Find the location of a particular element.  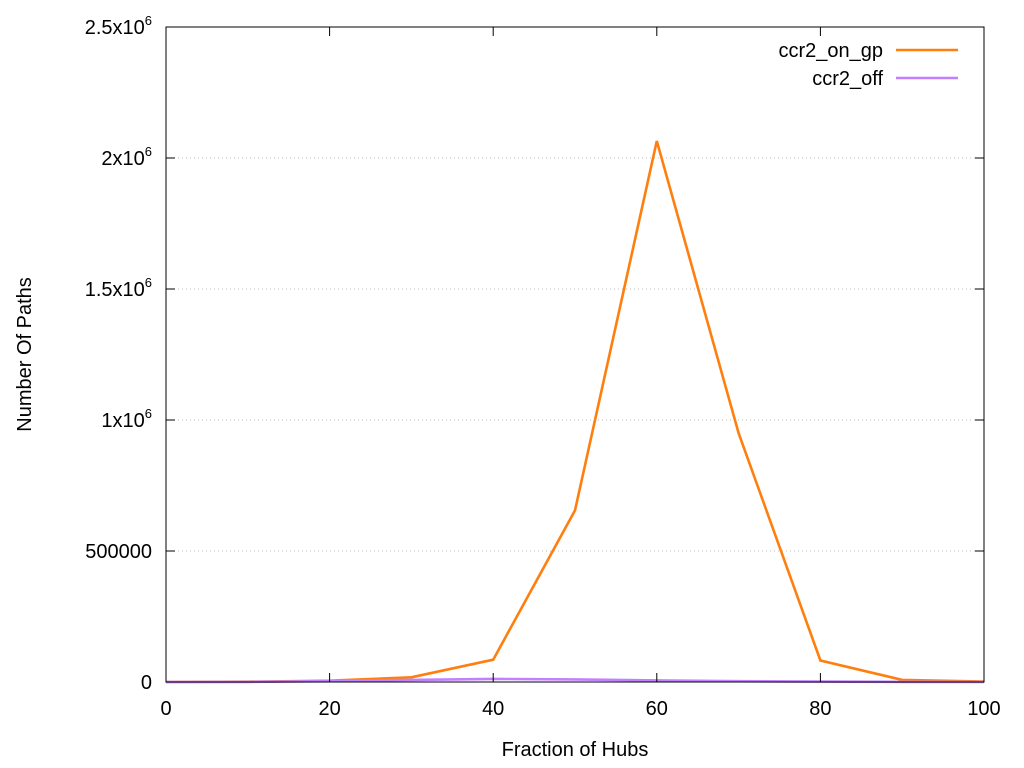

x-tick-label: 0 is located at coordinates (165, 709).